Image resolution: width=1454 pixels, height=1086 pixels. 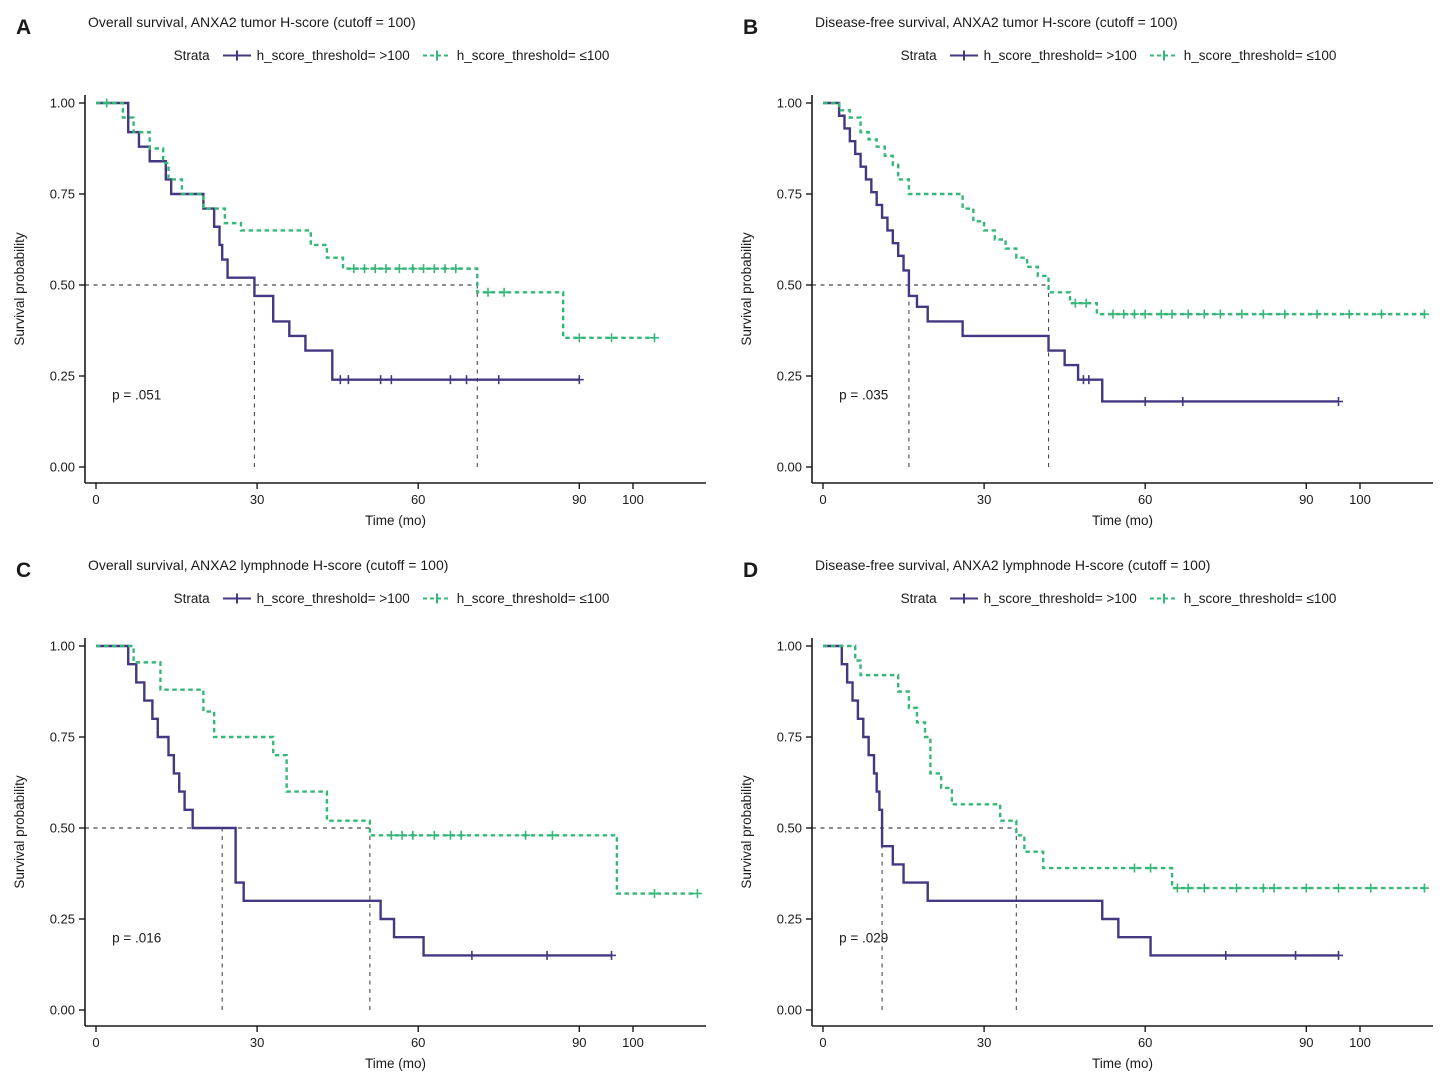 What do you see at coordinates (136, 938) in the screenshot?
I see `p-value-label: p = .016` at bounding box center [136, 938].